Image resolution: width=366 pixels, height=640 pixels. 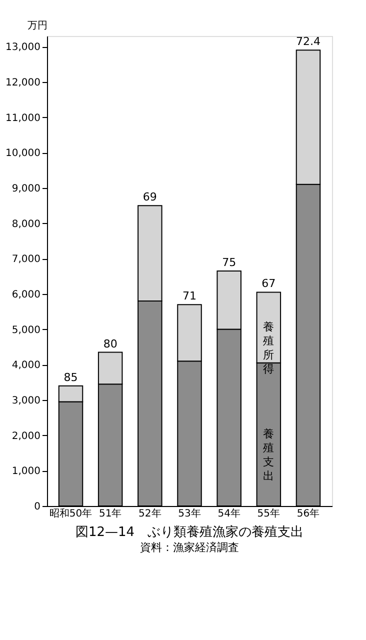 What do you see at coordinates (189, 514) in the screenshot?
I see `x-tick-label: 53年` at bounding box center [189, 514].